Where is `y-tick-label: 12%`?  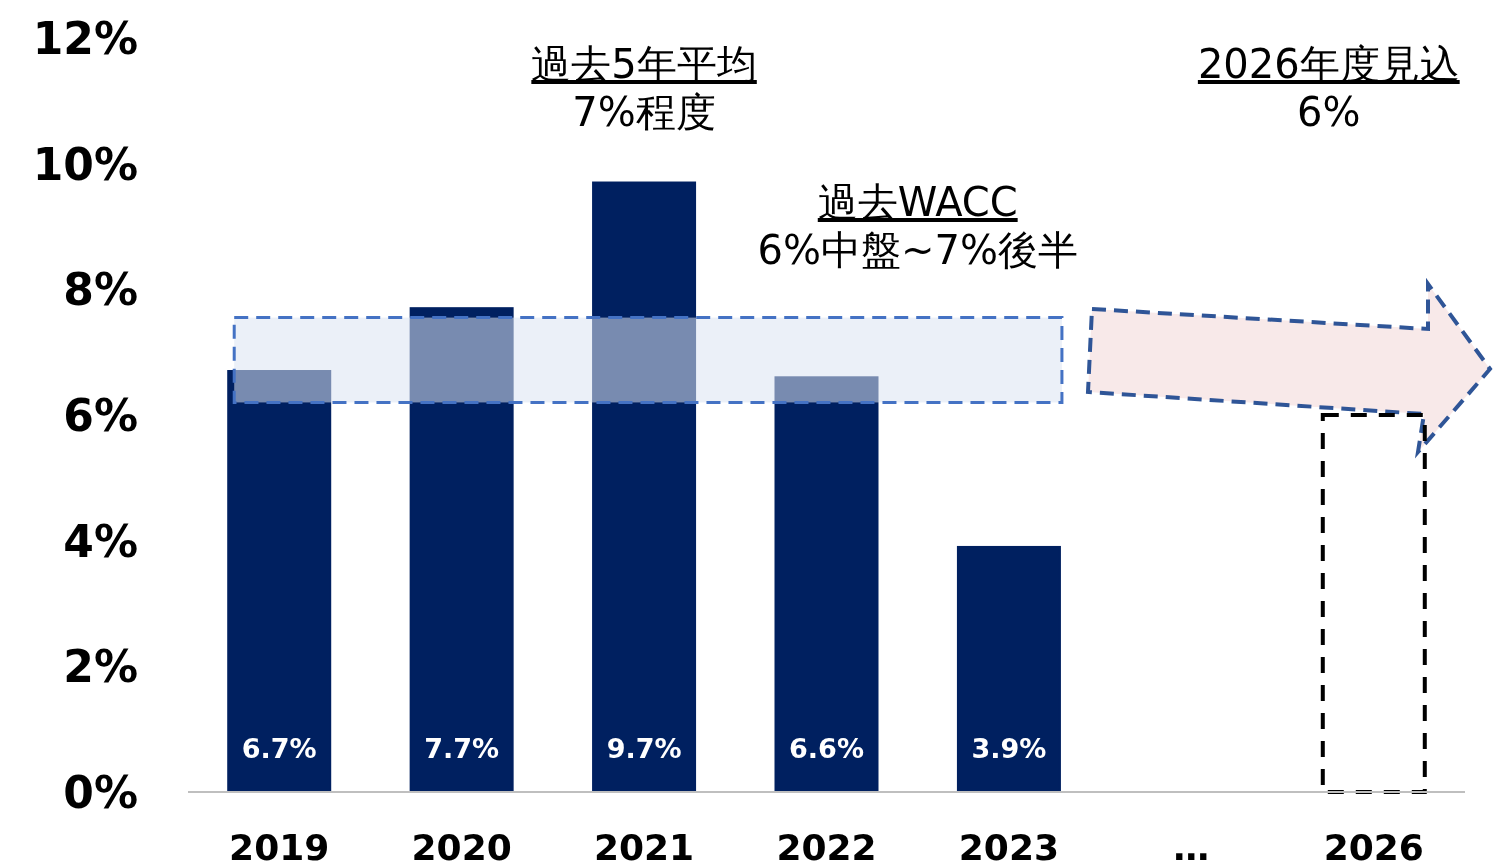 y-tick-label: 12% is located at coordinates (85, 38).